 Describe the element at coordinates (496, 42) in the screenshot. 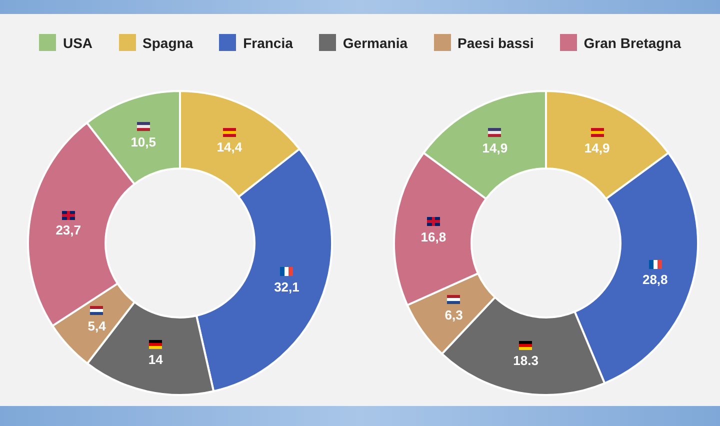

I see `legend-label: Paesi bassi` at that location.